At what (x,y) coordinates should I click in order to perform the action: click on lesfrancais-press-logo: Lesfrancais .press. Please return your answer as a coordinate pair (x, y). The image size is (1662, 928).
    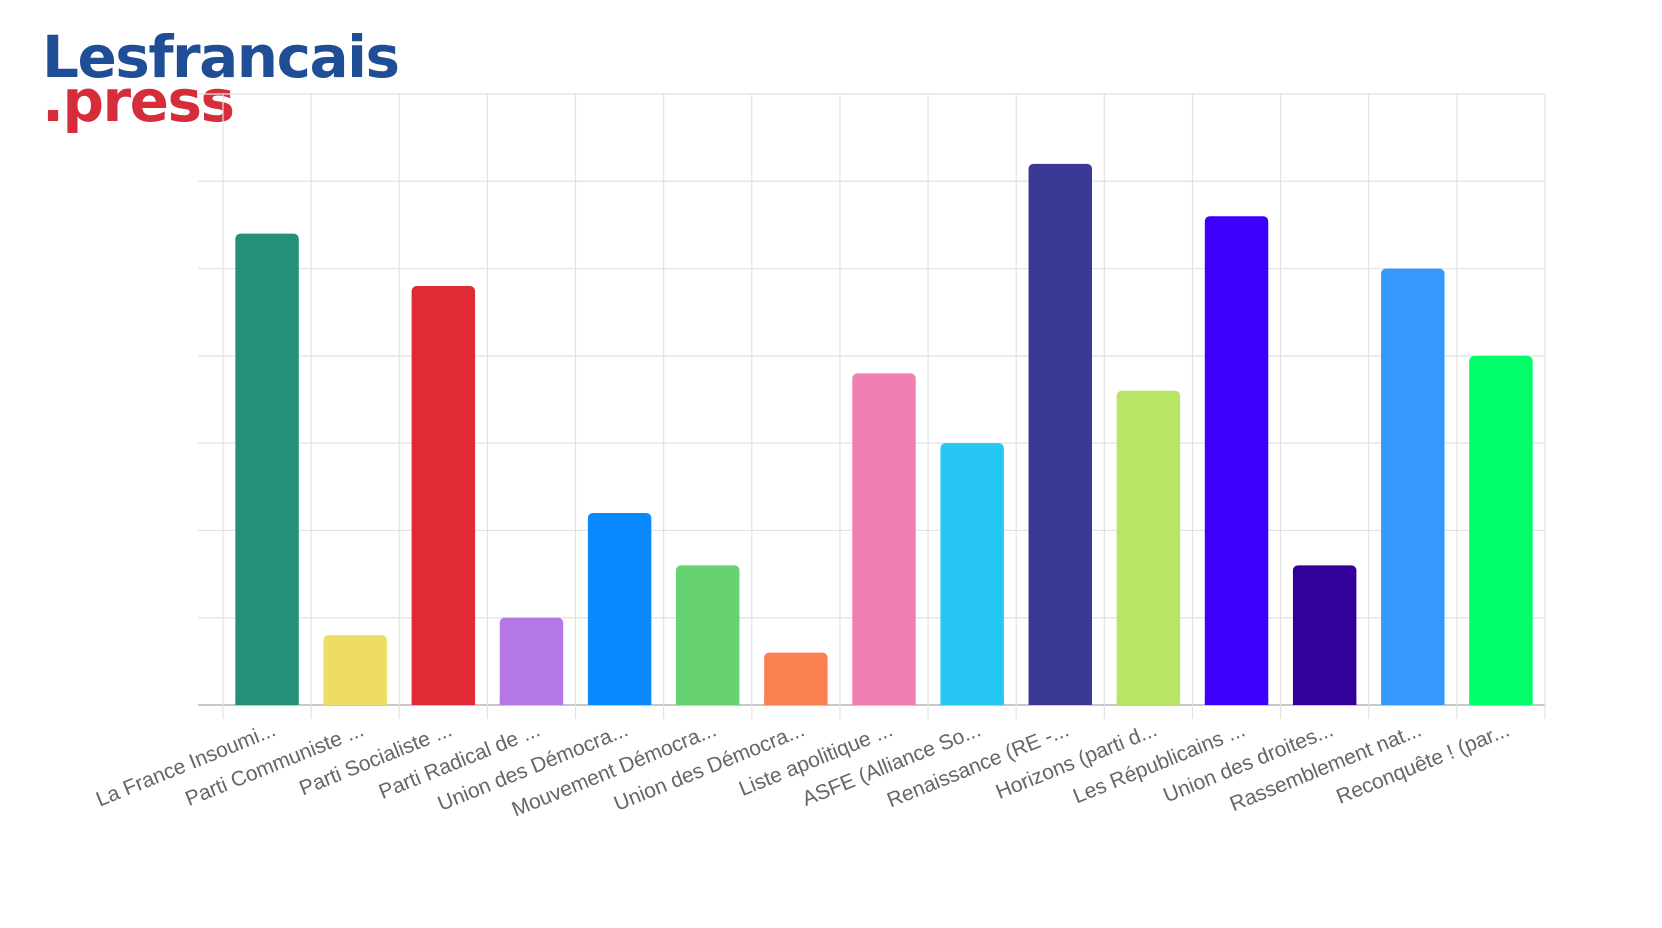
    Looking at the image, I should click on (221, 79).